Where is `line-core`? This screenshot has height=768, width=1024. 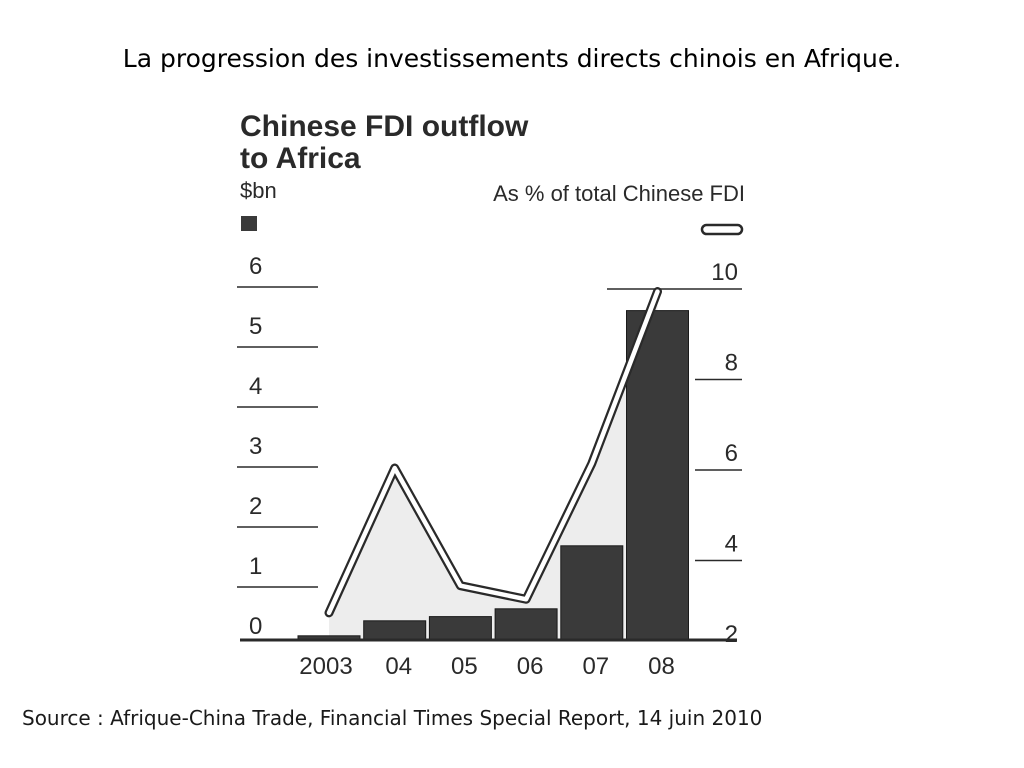
line-core is located at coordinates (493, 452).